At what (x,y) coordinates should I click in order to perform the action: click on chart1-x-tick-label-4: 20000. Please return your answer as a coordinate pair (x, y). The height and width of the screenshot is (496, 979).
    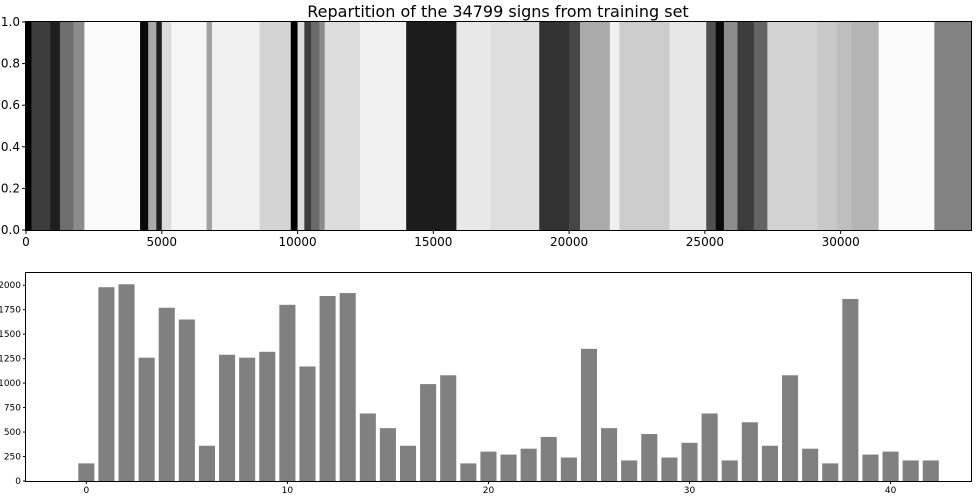
    Looking at the image, I should click on (569, 242).